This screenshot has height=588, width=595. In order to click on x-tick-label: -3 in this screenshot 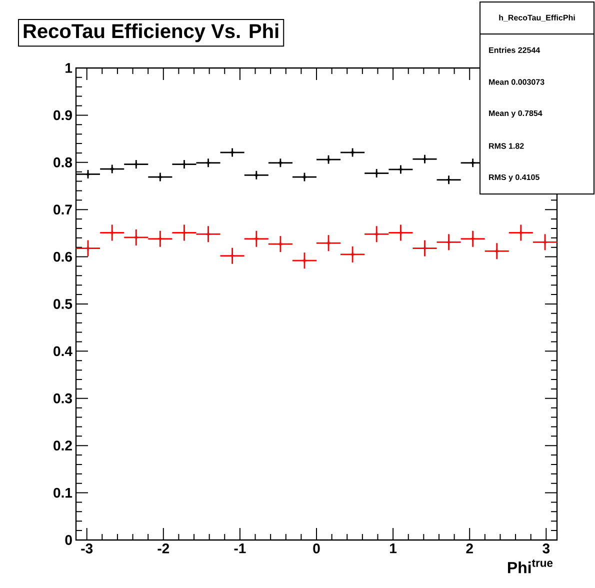, I will do `click(87, 549)`.